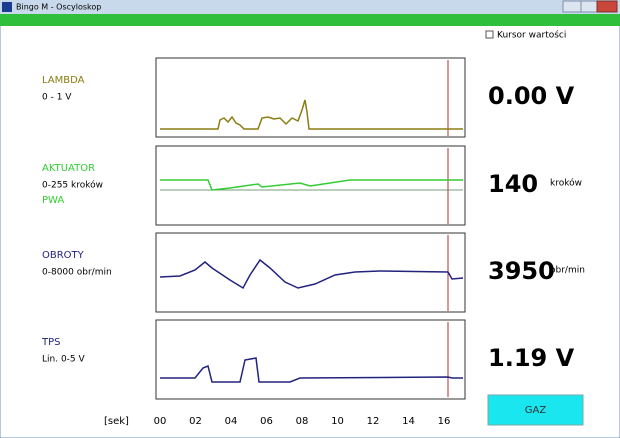 This screenshot has height=438, width=620. Describe the element at coordinates (231, 421) in the screenshot. I see `time-tick-label: 04` at that location.